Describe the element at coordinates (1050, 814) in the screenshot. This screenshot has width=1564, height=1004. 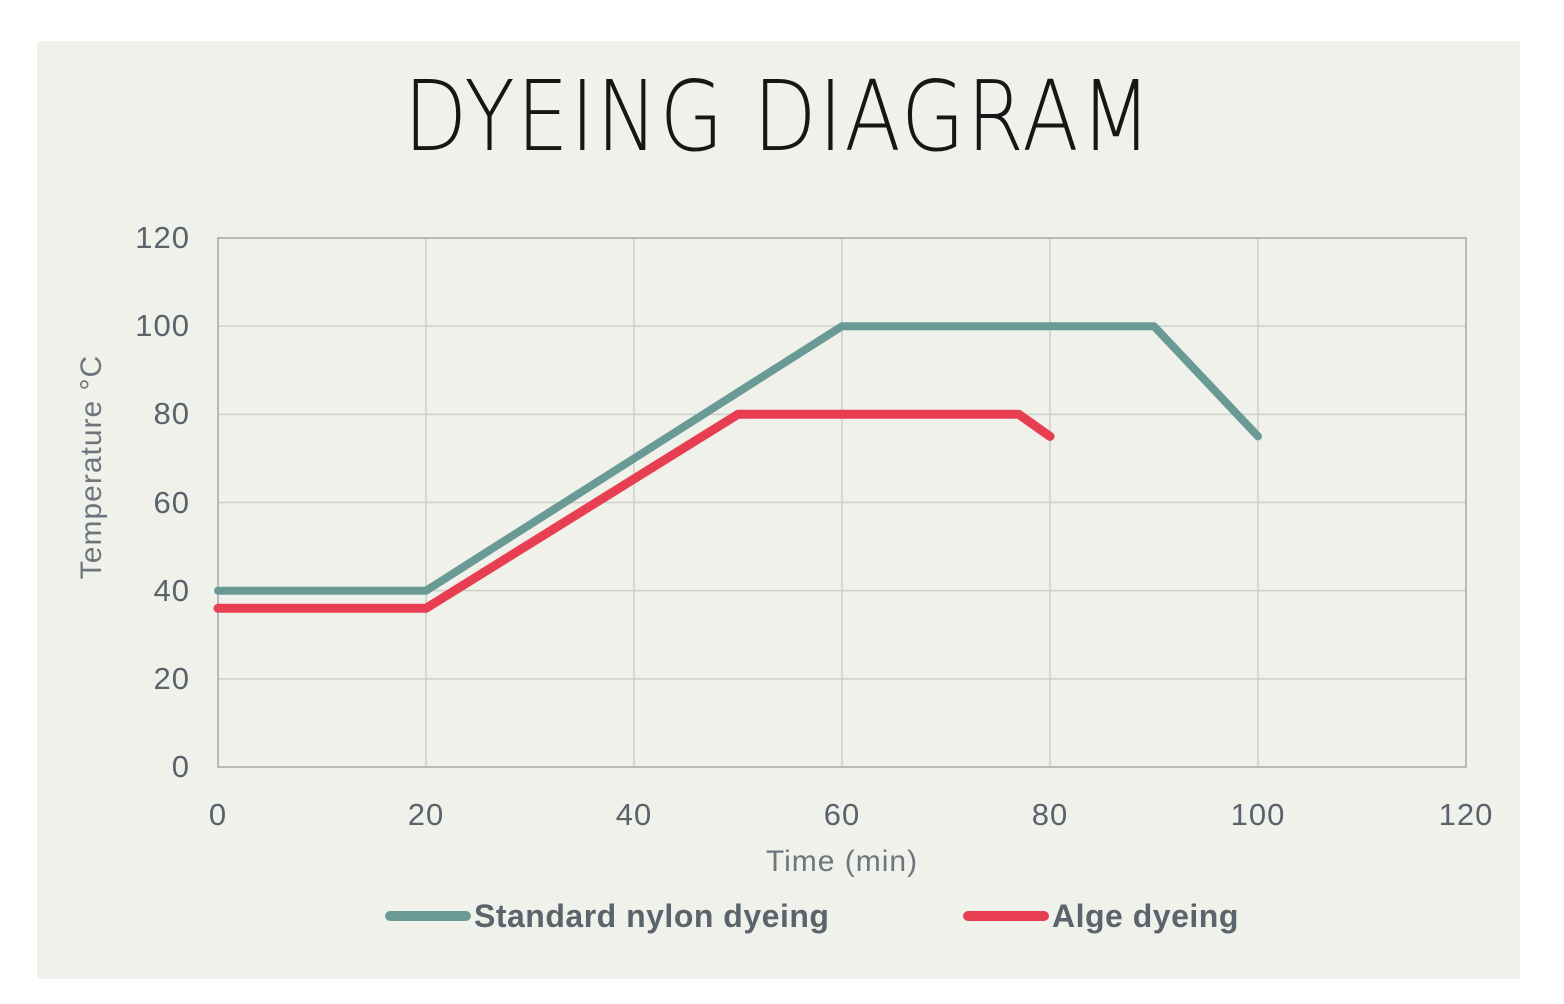
I see `x-tick-label-80: 80` at that location.